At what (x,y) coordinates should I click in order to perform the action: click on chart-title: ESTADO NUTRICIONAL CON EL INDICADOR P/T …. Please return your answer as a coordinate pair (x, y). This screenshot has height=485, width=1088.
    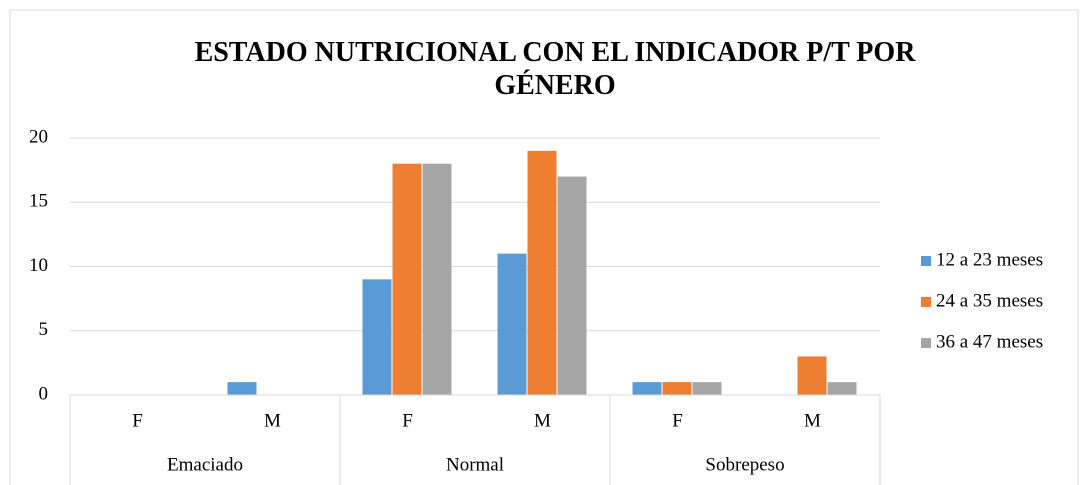
    Looking at the image, I should click on (555, 69).